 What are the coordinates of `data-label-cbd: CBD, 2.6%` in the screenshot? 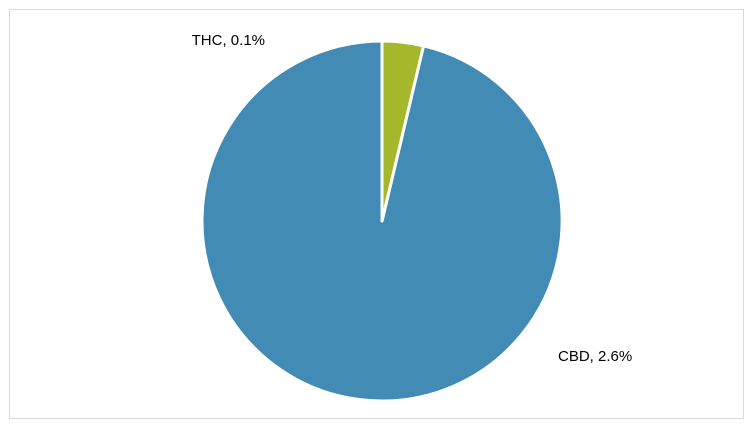 It's located at (595, 356).